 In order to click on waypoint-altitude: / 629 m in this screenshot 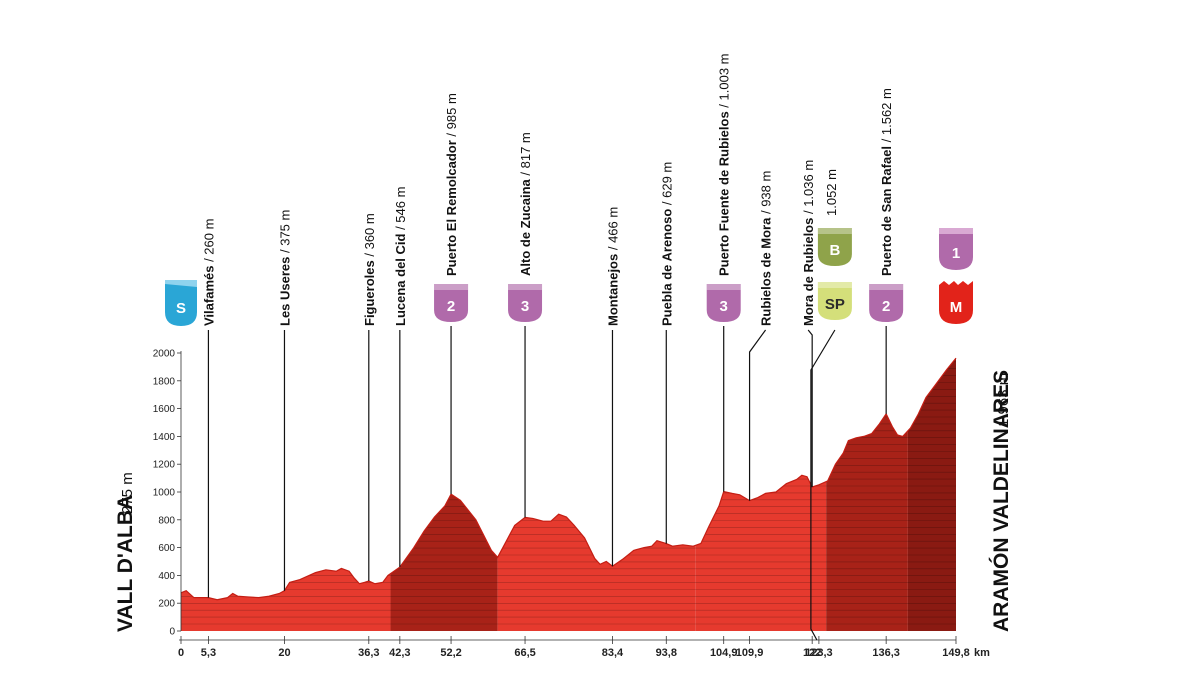, I will do `click(666, 185)`.